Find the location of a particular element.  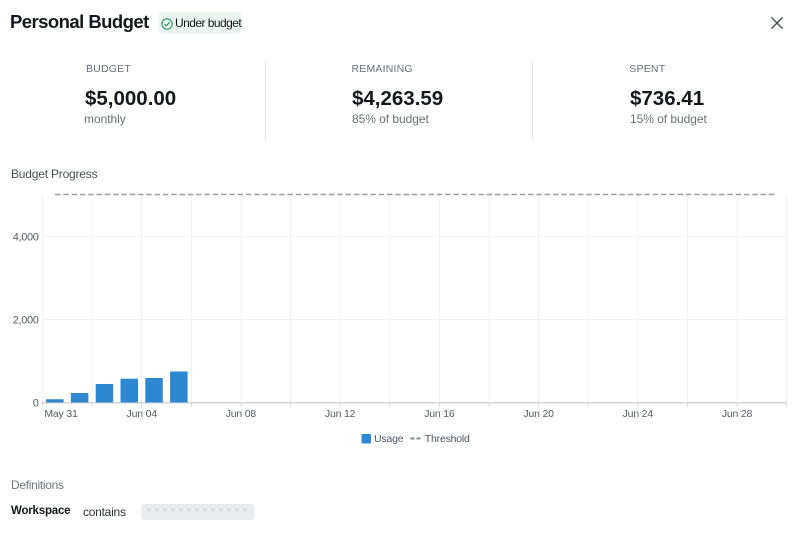

svg-text: Threshold is located at coordinates (447, 439).